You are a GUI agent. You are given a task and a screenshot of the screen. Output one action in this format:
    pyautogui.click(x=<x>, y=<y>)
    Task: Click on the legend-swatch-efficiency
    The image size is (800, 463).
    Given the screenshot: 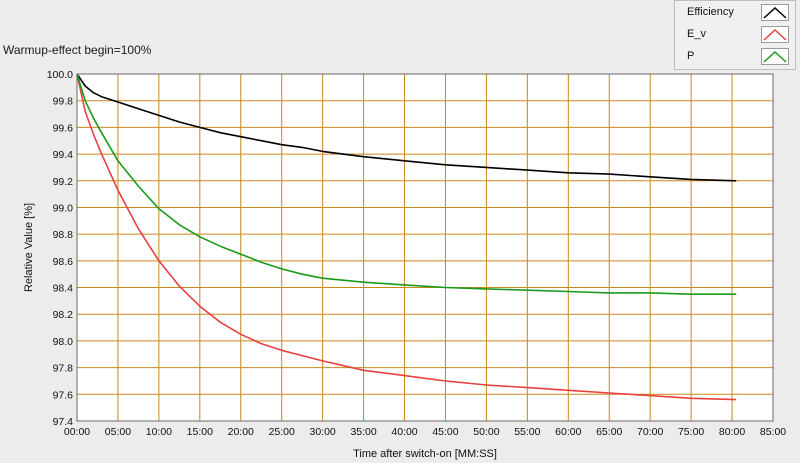 What is the action you would take?
    pyautogui.click(x=775, y=12)
    